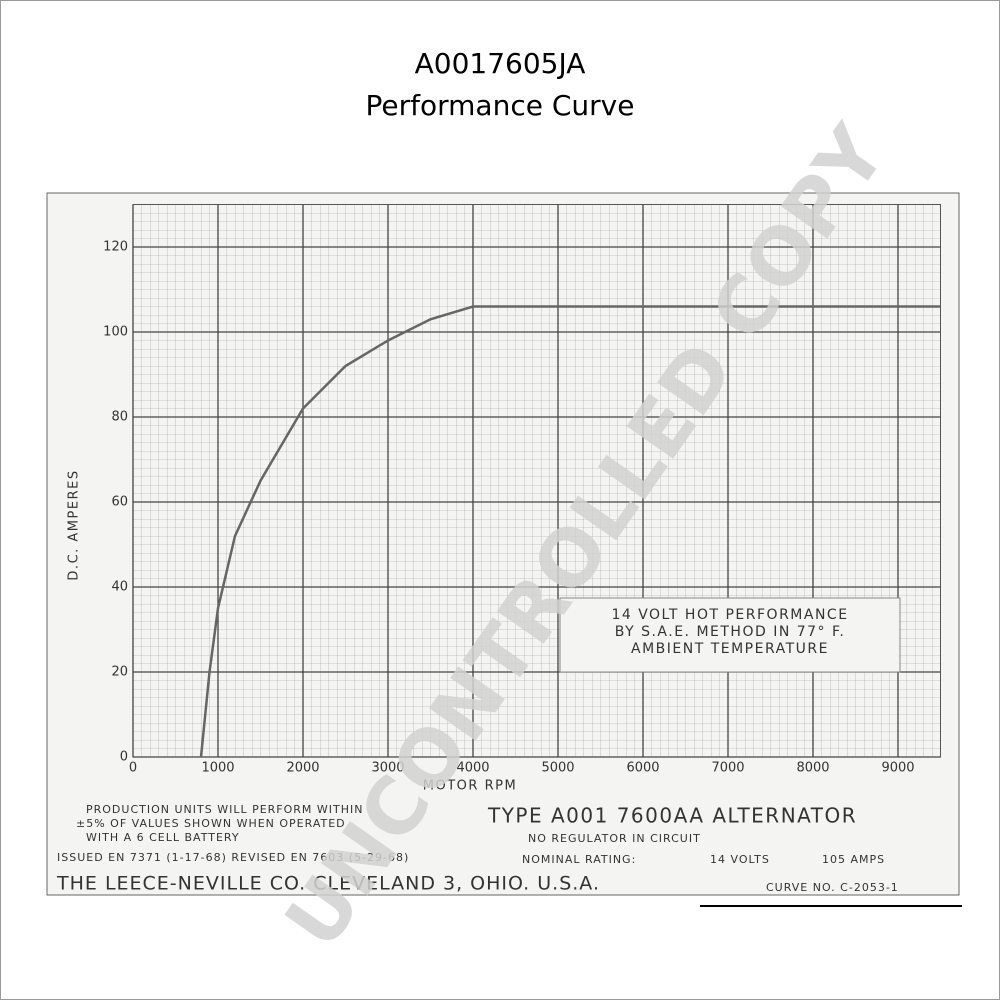  What do you see at coordinates (387, 768) in the screenshot?
I see `x-tick-label: 3000` at bounding box center [387, 768].